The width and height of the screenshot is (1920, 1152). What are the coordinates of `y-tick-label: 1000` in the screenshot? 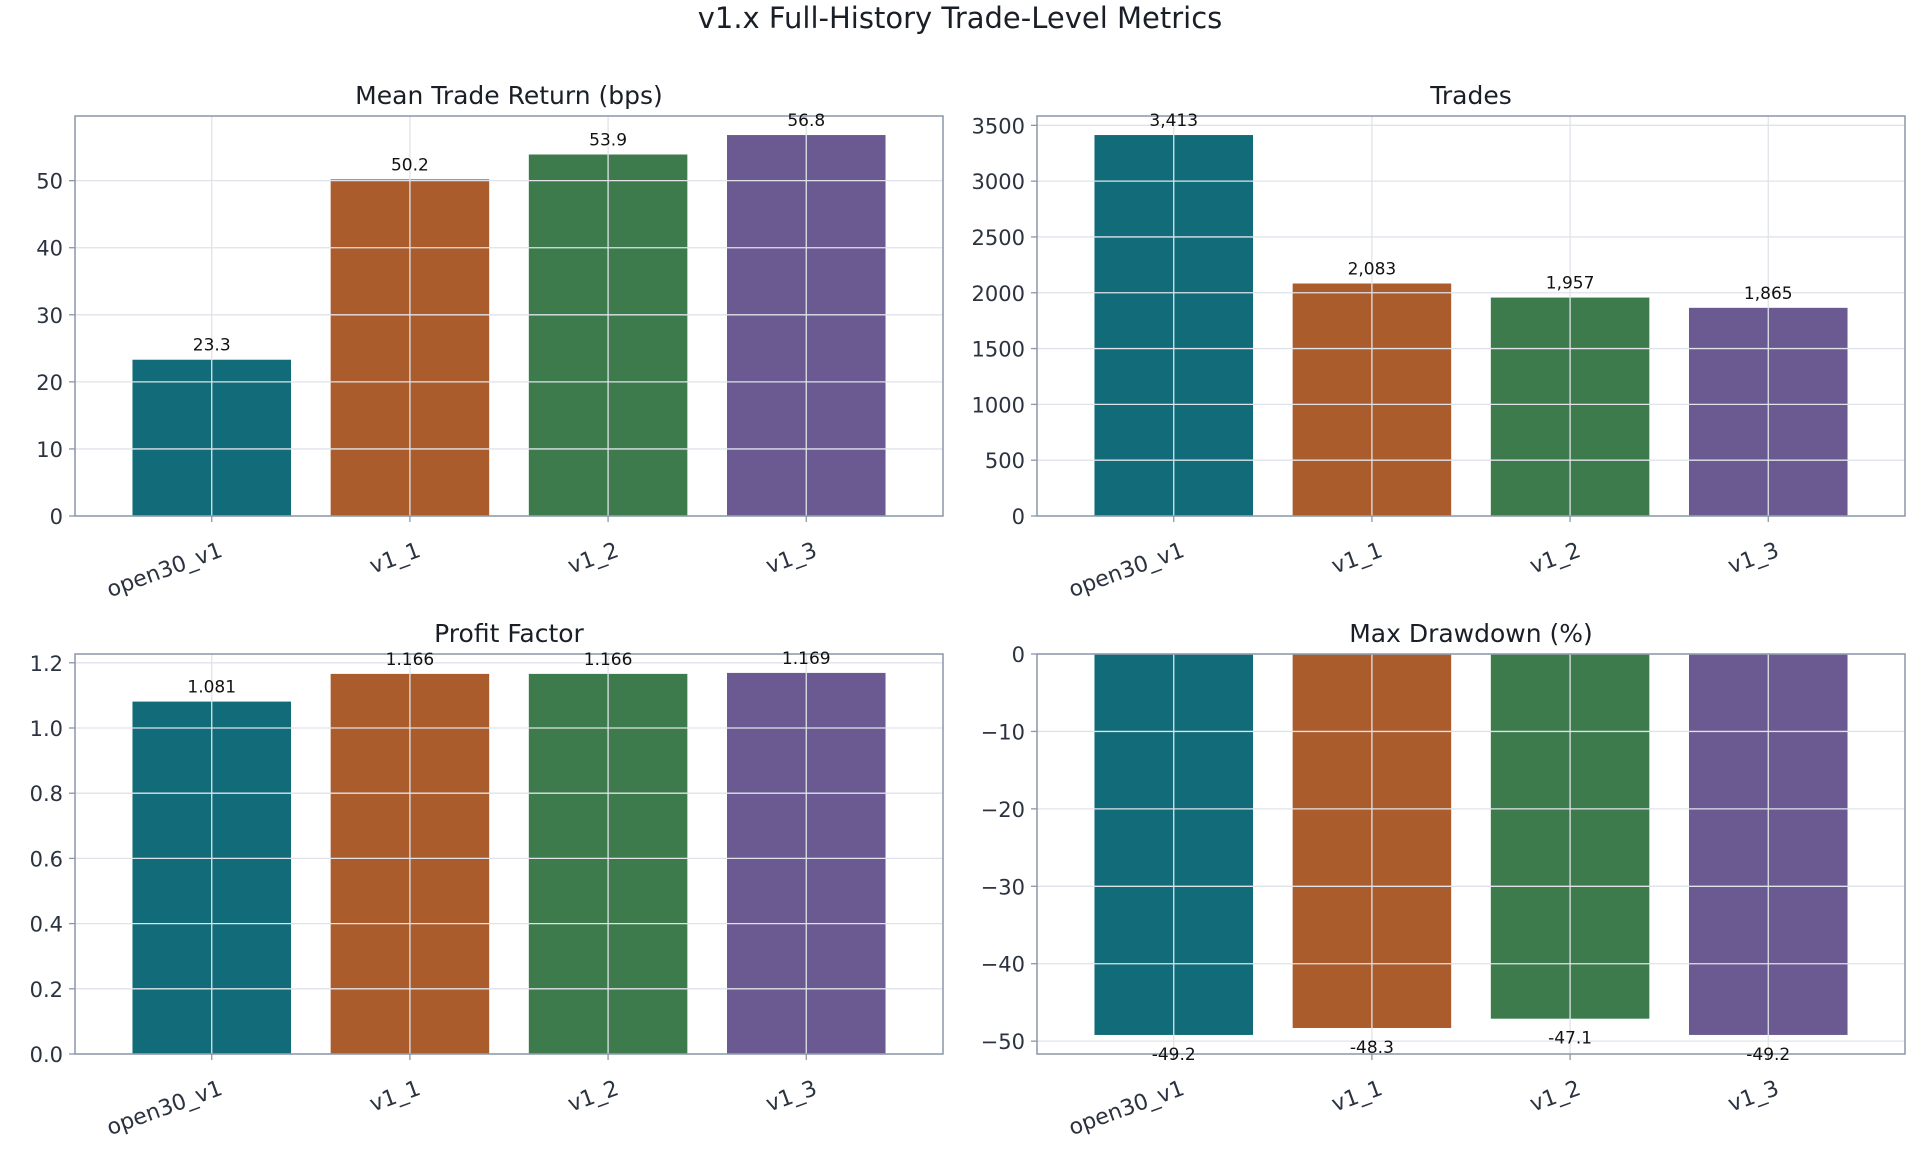 It's located at (998, 405).